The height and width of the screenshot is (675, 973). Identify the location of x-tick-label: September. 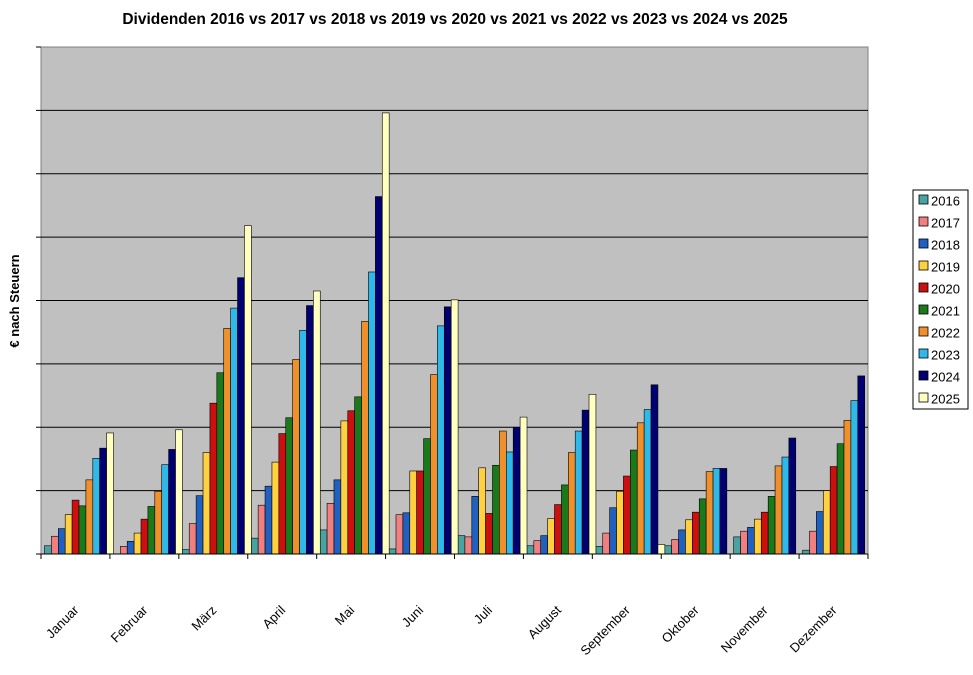
(605, 630).